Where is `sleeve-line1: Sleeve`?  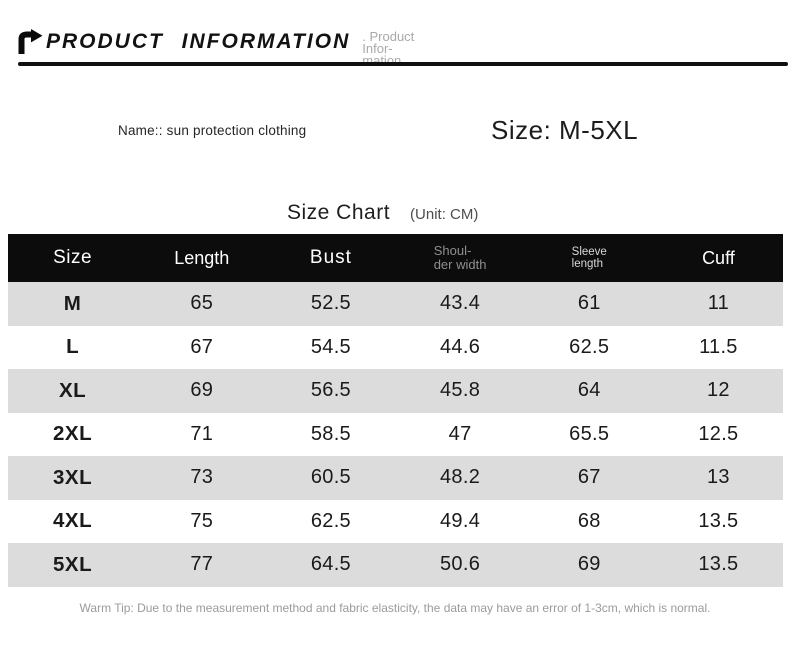 sleeve-line1: Sleeve is located at coordinates (589, 251).